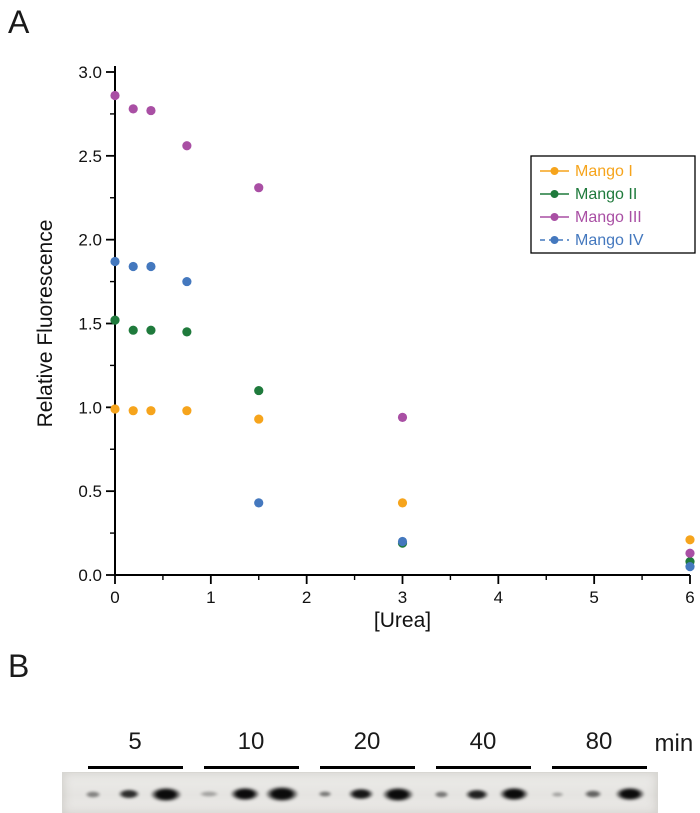 The image size is (700, 813). Describe the element at coordinates (604, 171) in the screenshot. I see `legend-label: Mango I` at that location.